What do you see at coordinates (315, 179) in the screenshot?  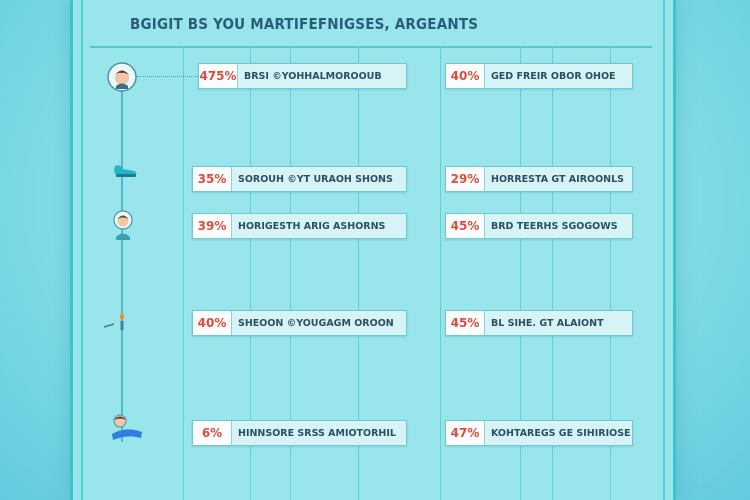 I see `stat-label: SOROUH ©YT URAOH SHONS` at bounding box center [315, 179].